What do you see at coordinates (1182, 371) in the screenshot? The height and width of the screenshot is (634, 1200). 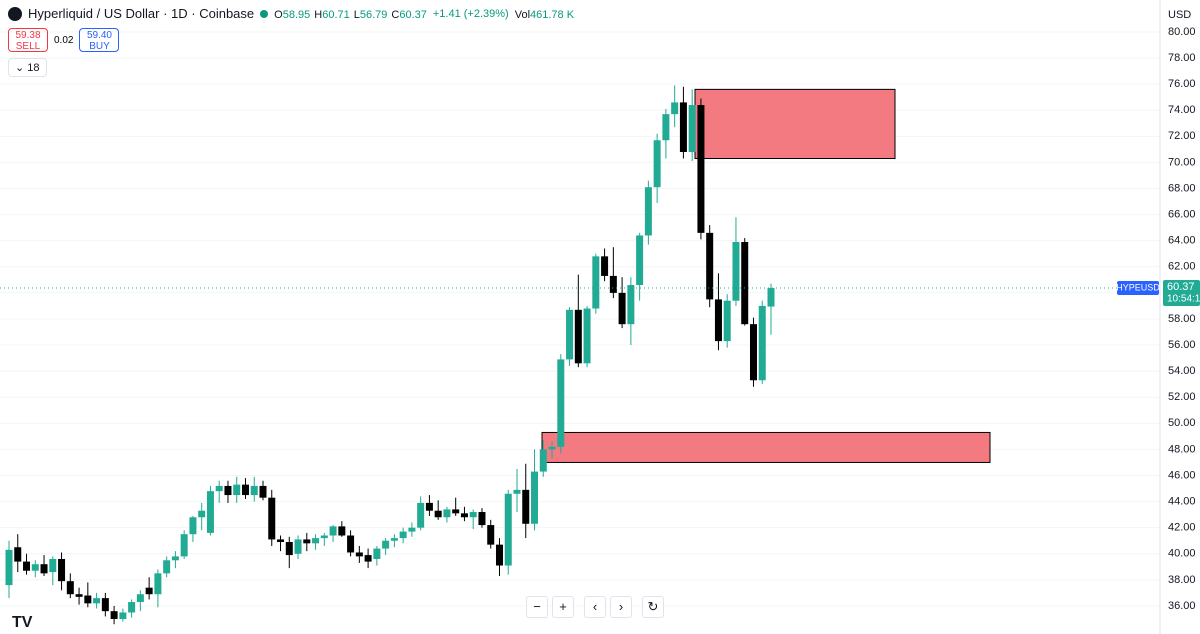 I see `y-tick-label: 54.00` at bounding box center [1182, 371].